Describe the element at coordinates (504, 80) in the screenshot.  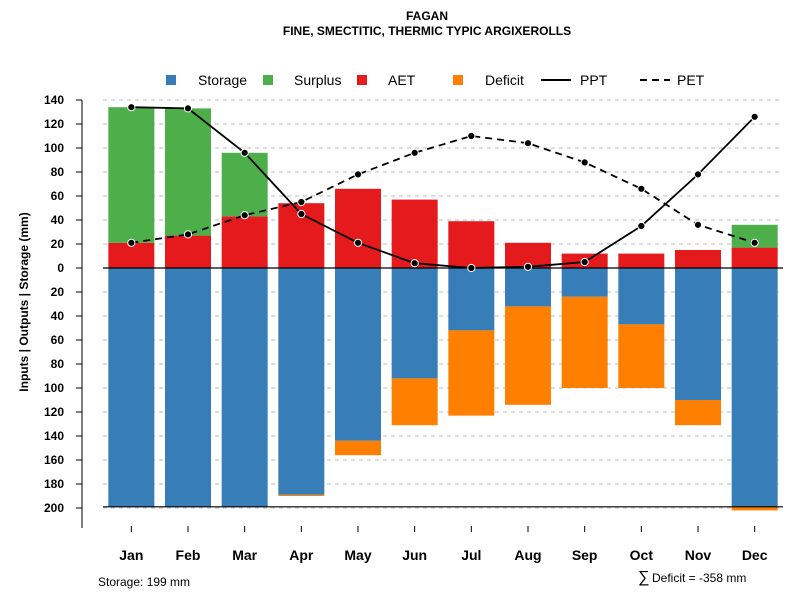
I see `legend-label: Deficit` at that location.